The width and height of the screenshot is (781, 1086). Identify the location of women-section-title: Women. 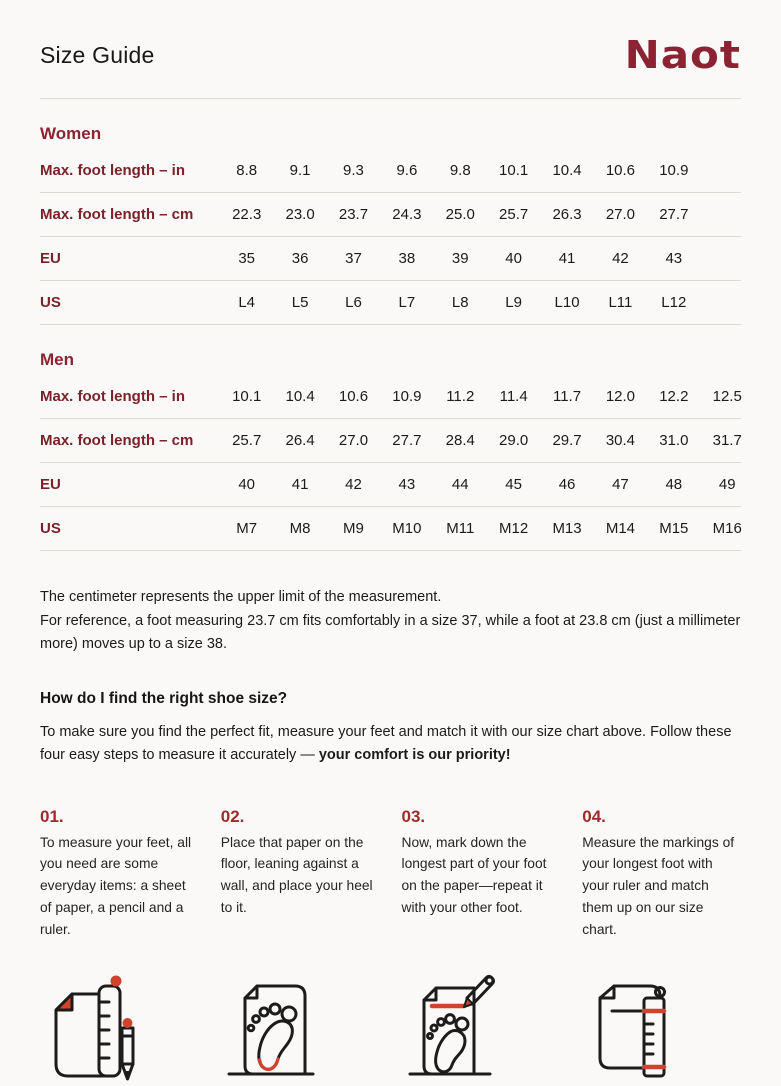
(71, 133).